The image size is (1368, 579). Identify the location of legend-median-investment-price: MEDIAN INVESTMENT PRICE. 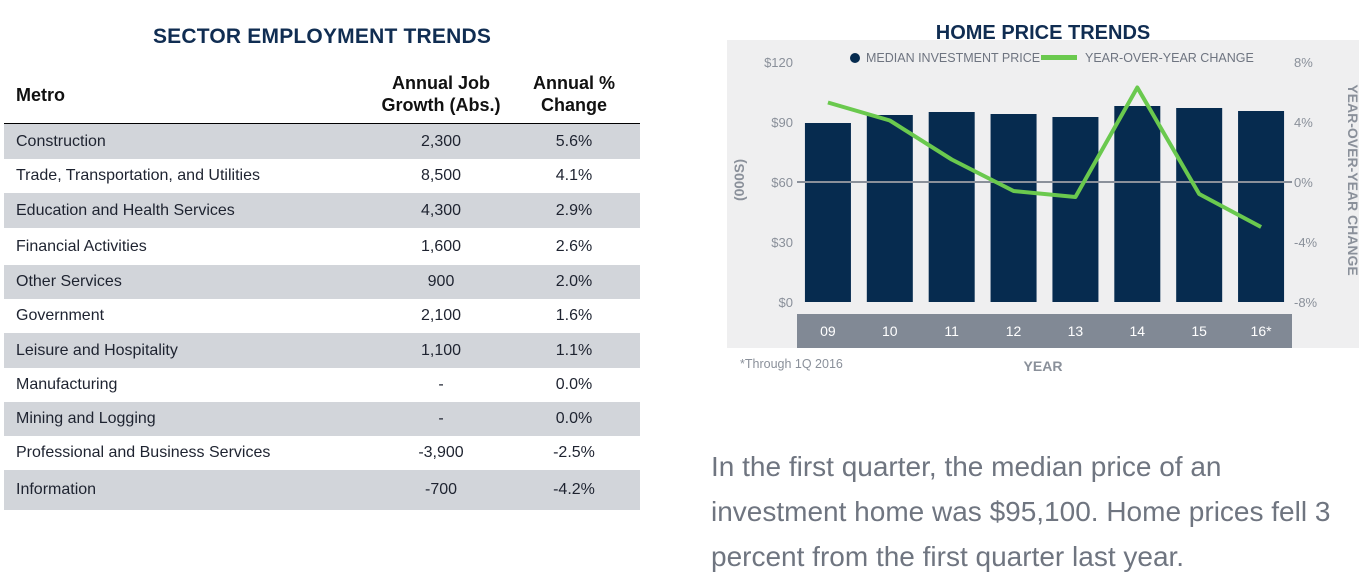
(953, 58).